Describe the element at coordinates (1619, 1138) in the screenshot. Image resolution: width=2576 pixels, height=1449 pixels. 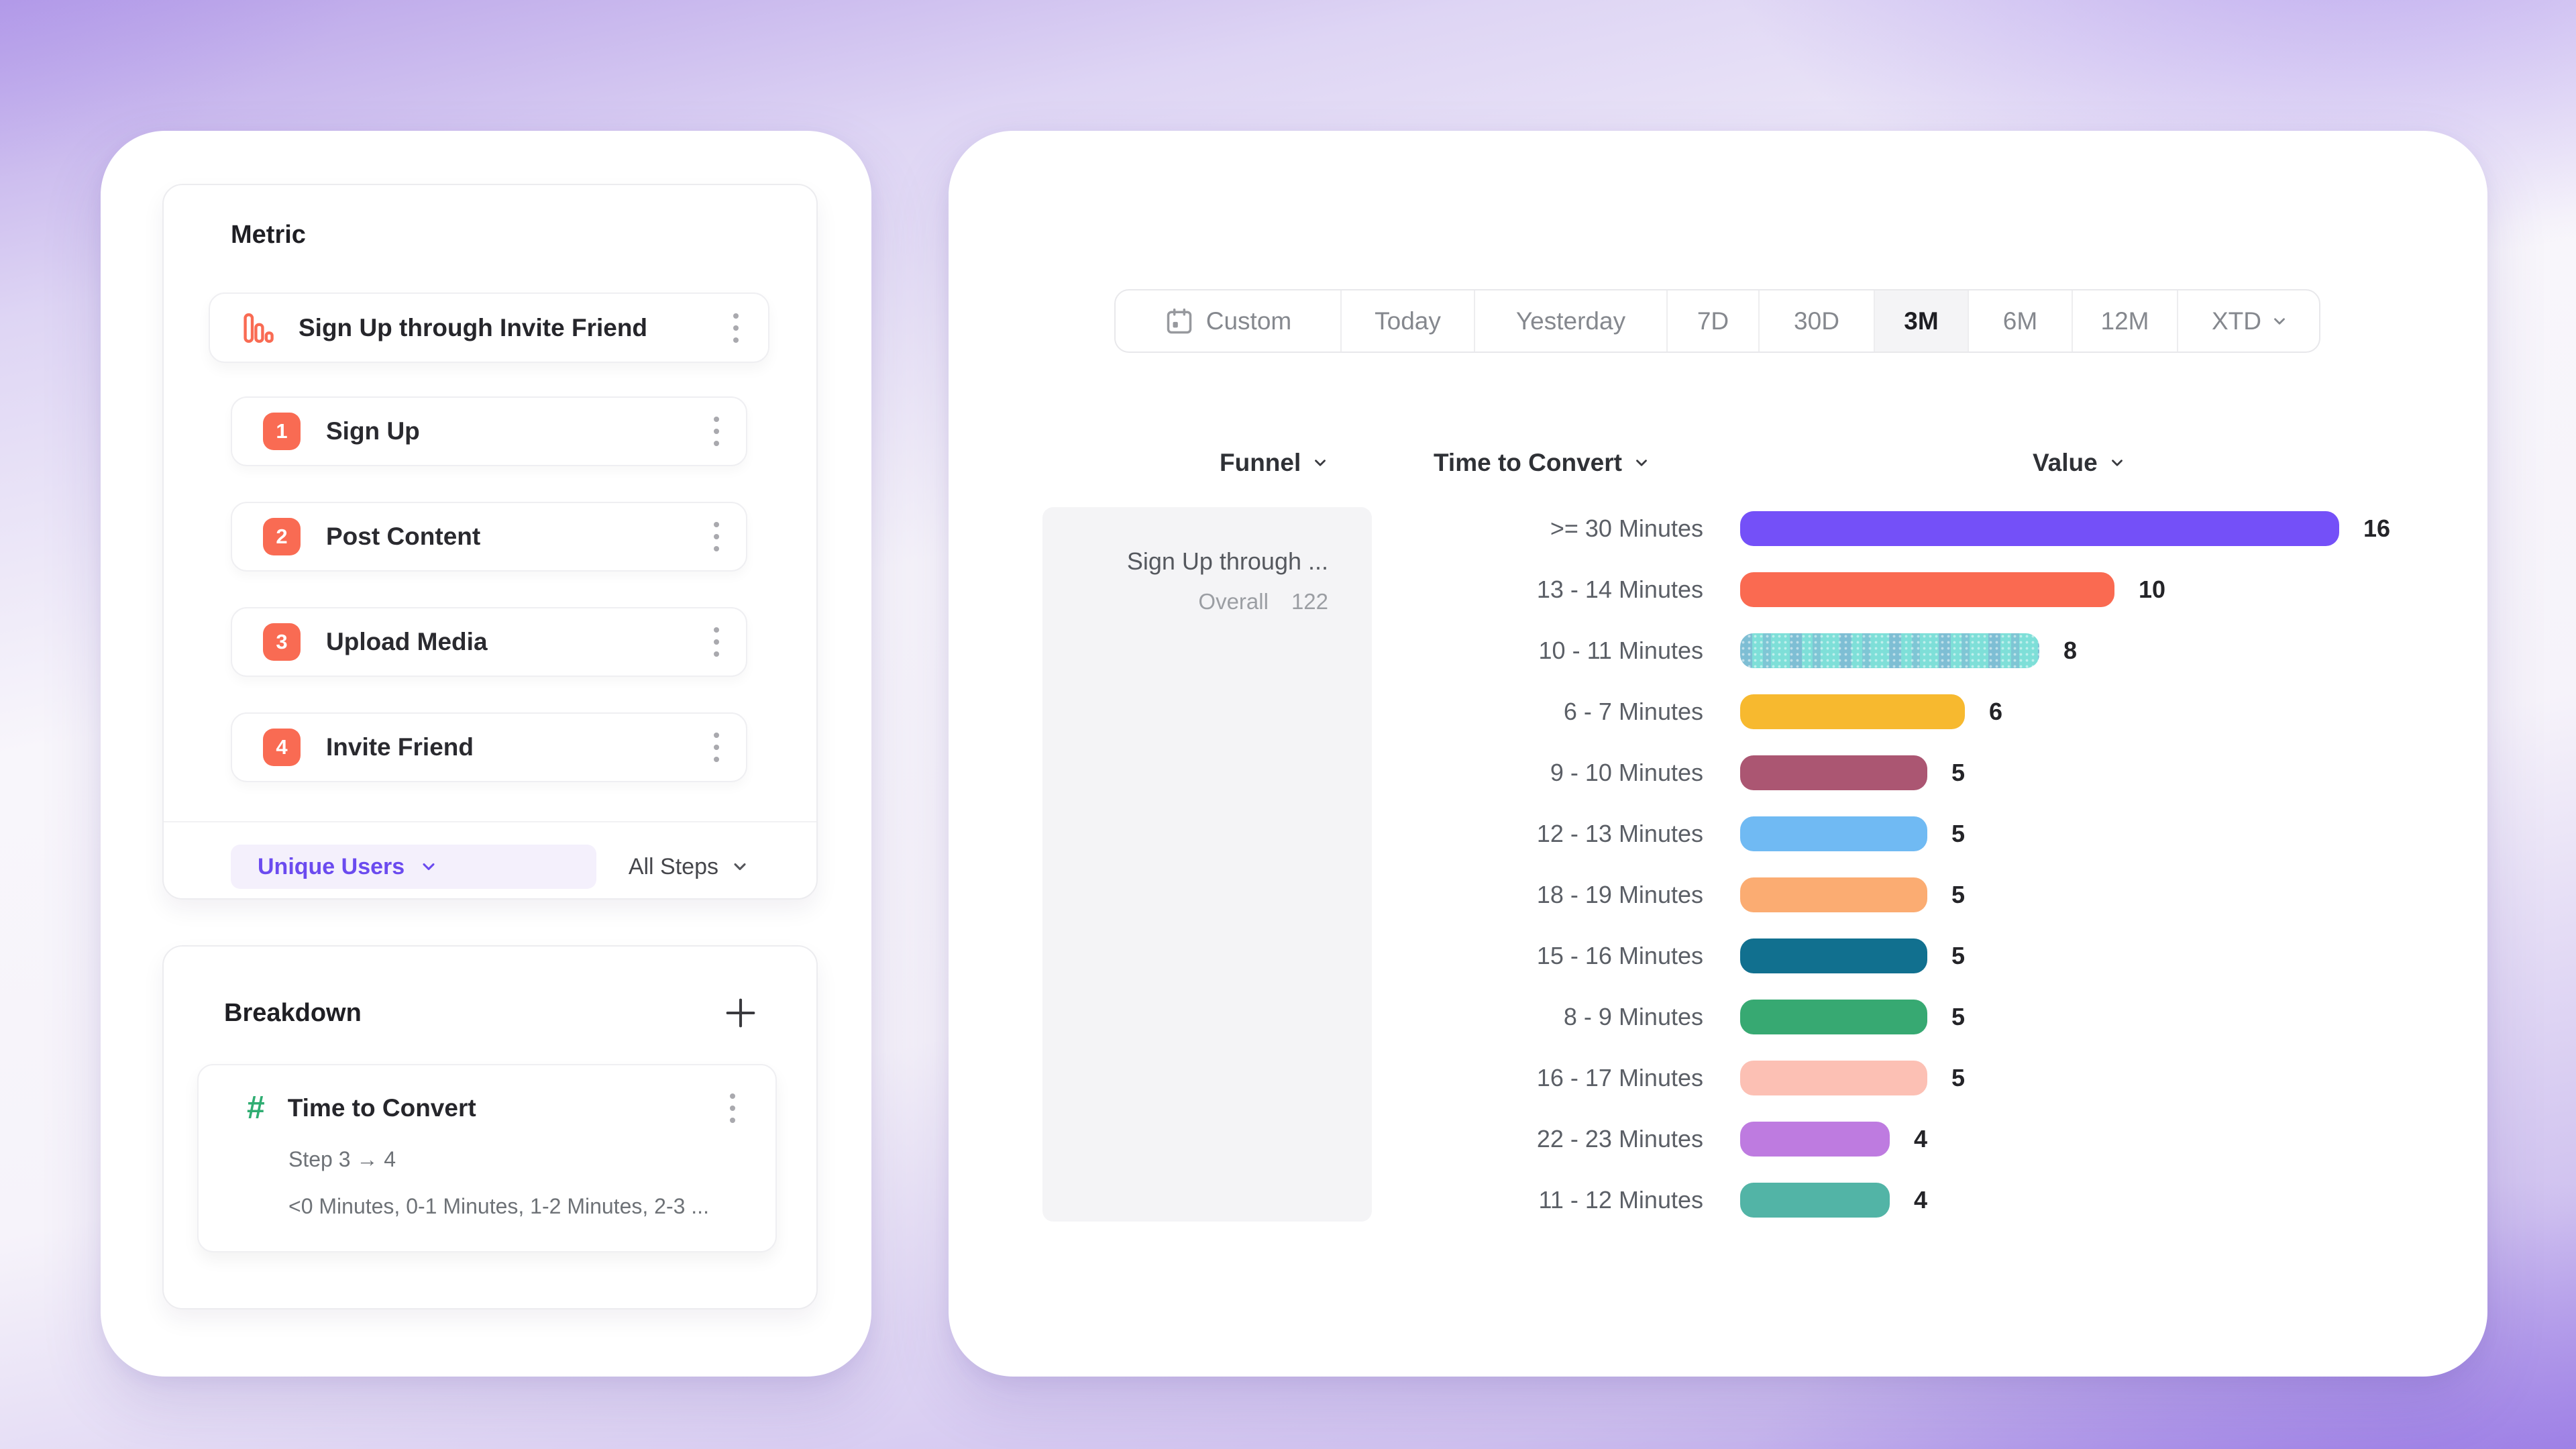
I see `bucket-label: 22 - 23 Minutes` at that location.